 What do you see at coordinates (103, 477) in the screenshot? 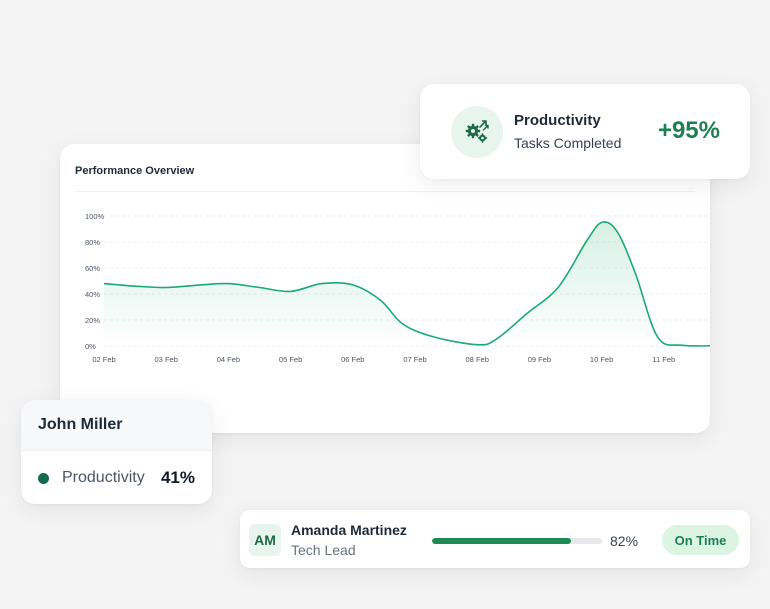
I see `person-metric-label: Productivity` at bounding box center [103, 477].